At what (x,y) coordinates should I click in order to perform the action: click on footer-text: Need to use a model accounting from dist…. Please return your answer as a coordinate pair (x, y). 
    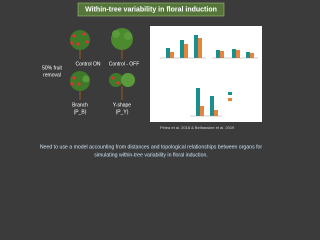
    Looking at the image, I should click on (151, 147).